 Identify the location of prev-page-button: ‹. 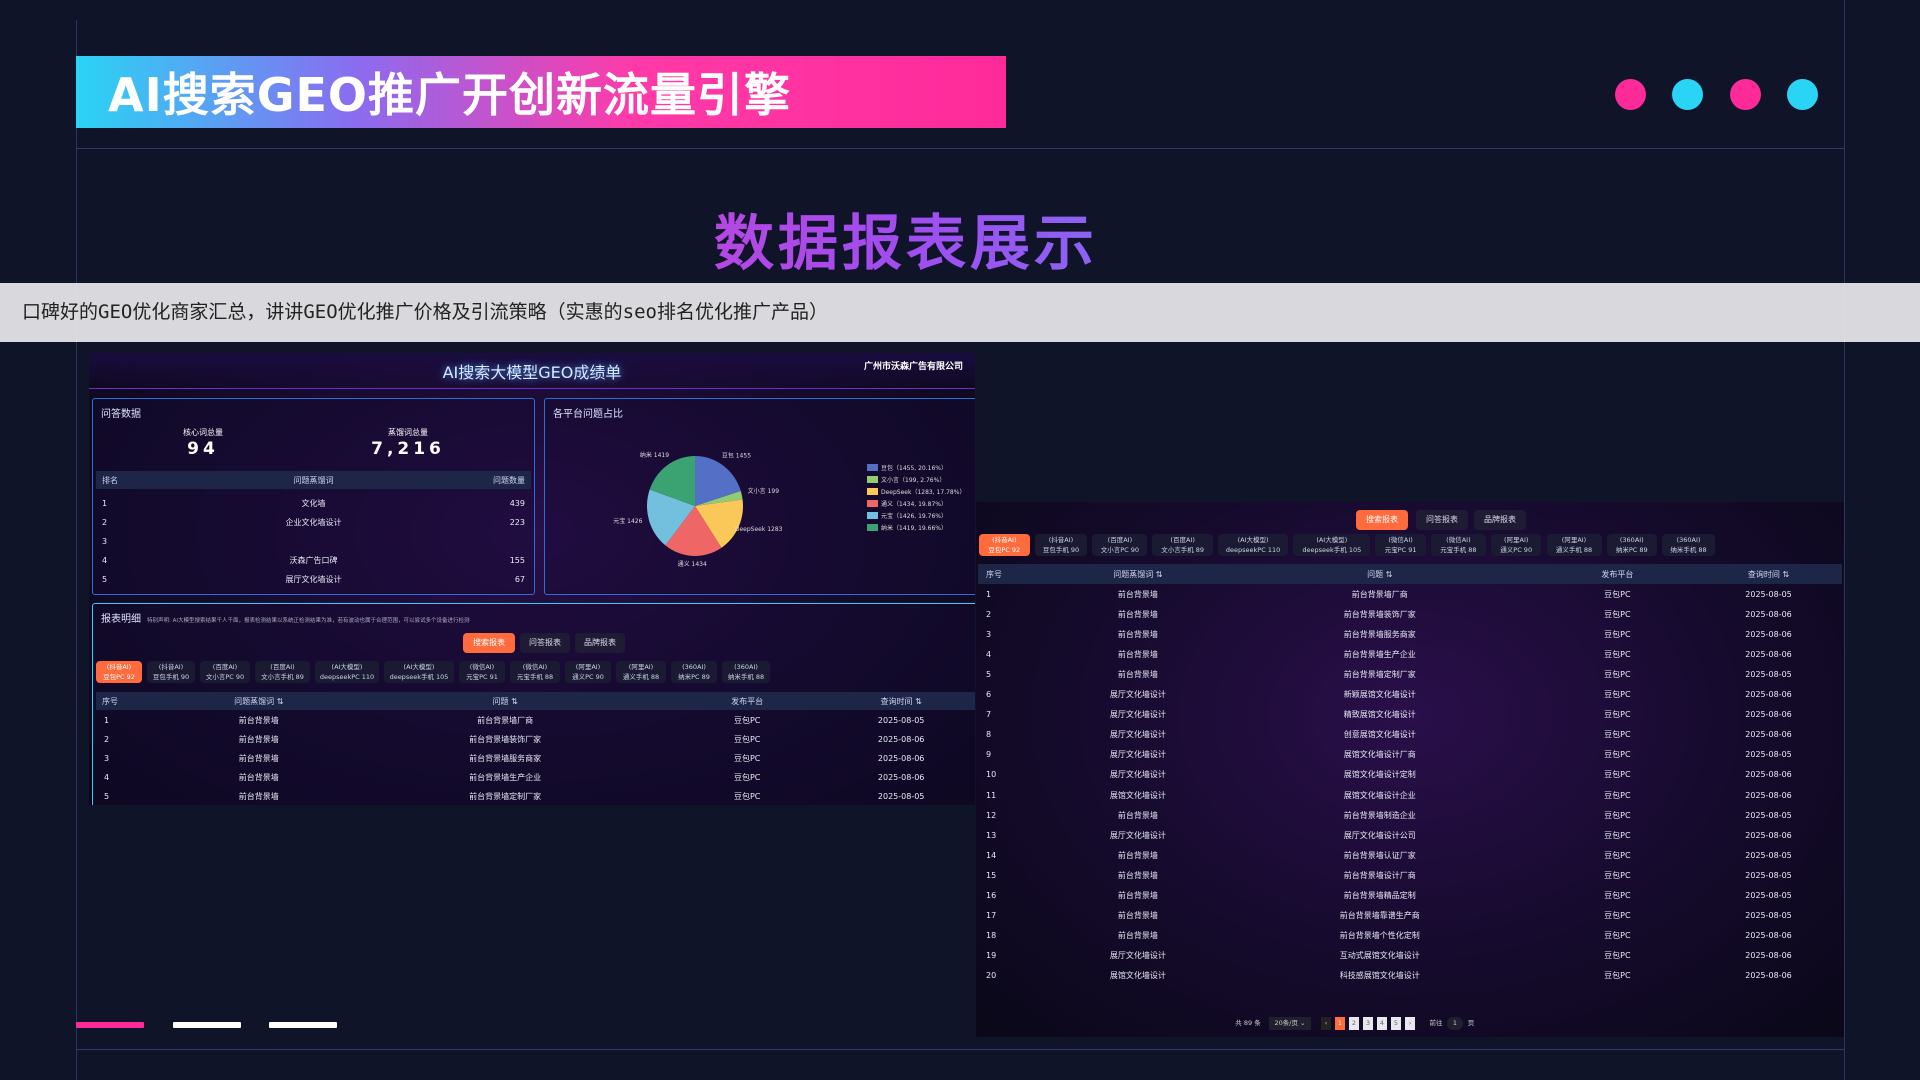
(1326, 1023).